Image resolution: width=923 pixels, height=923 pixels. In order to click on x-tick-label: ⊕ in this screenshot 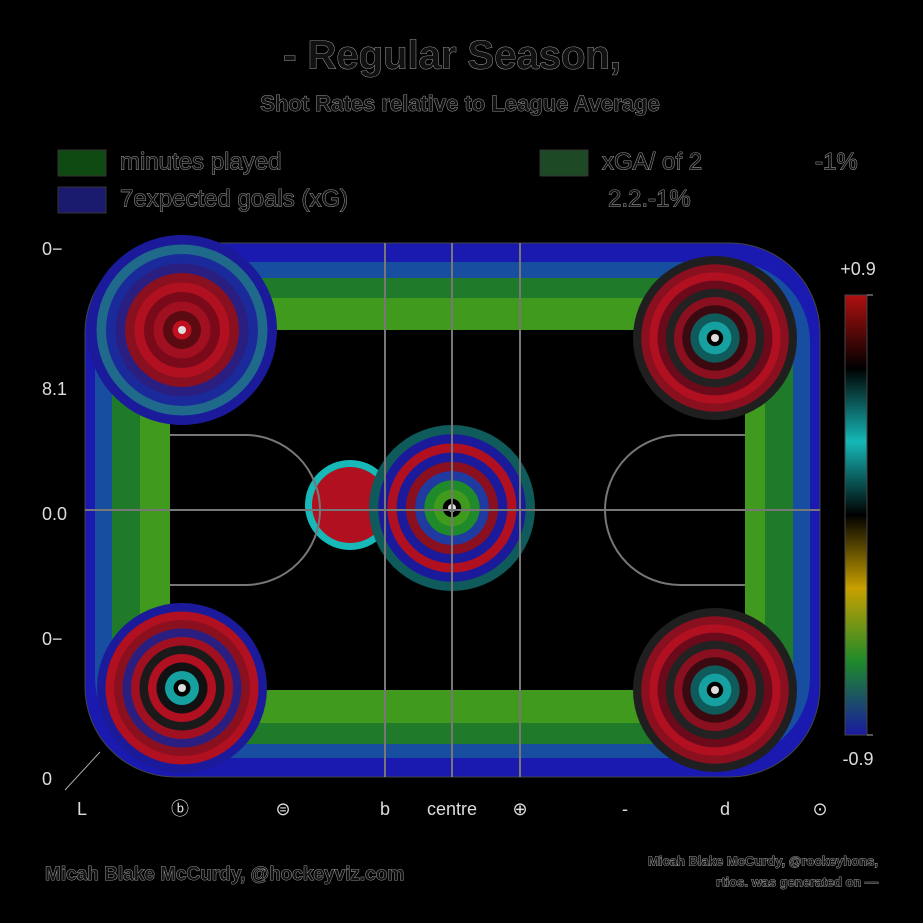, I will do `click(519, 809)`.